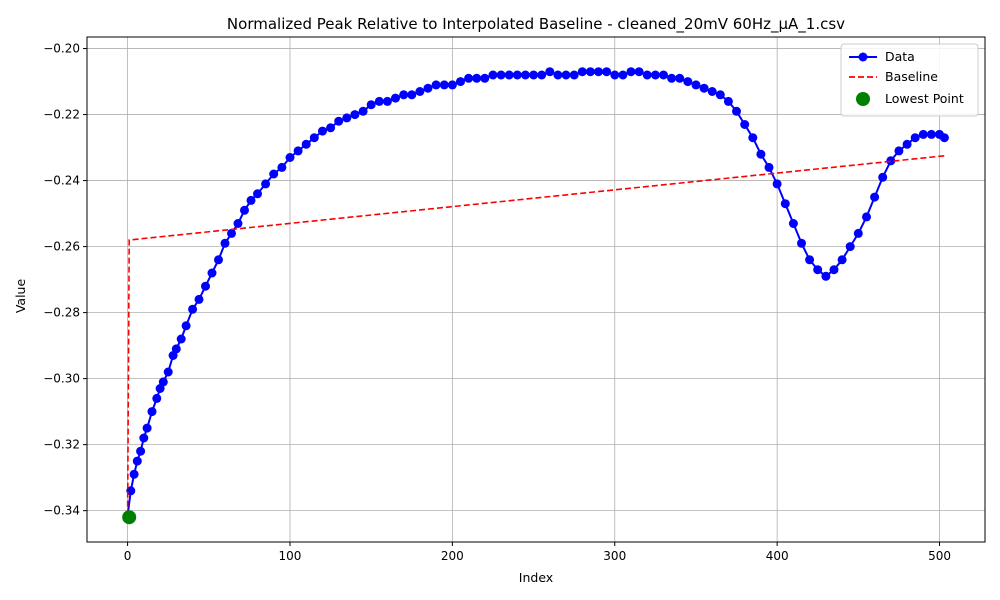 The image size is (1000, 600). Describe the element at coordinates (65, 280) in the screenshot. I see `y-axis-ticks: −0.34 −0.32 −0.30 −0.28 −0.26 −0.24 −0.22 −0.20` at that location.